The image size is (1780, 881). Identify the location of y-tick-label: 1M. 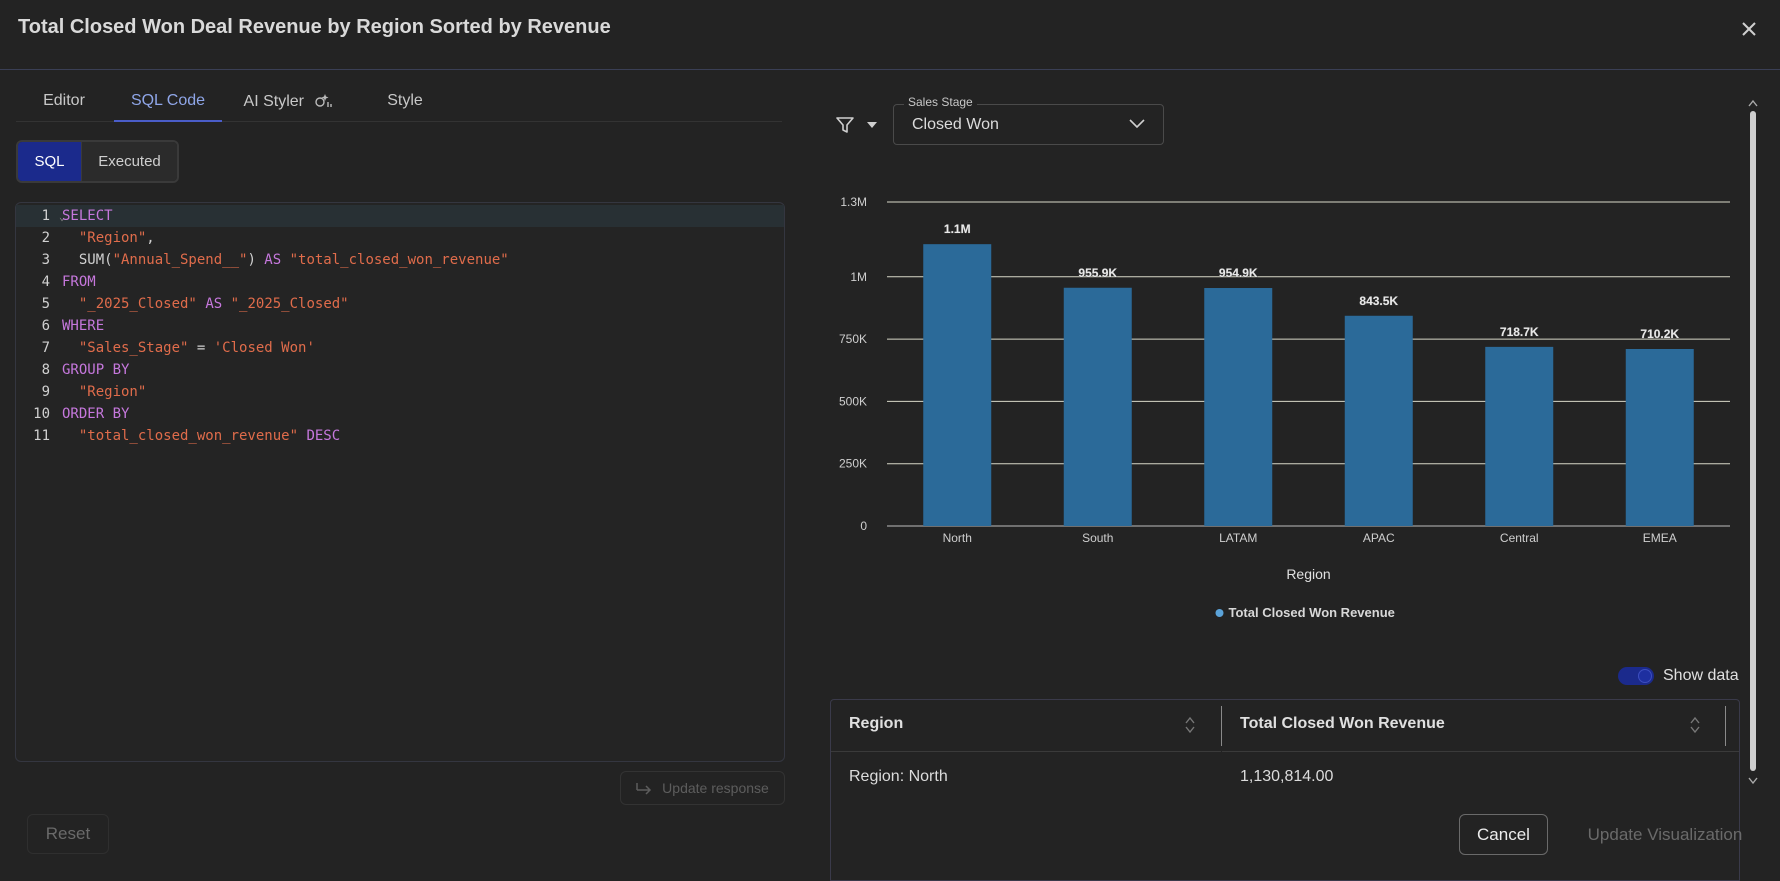
(858, 277).